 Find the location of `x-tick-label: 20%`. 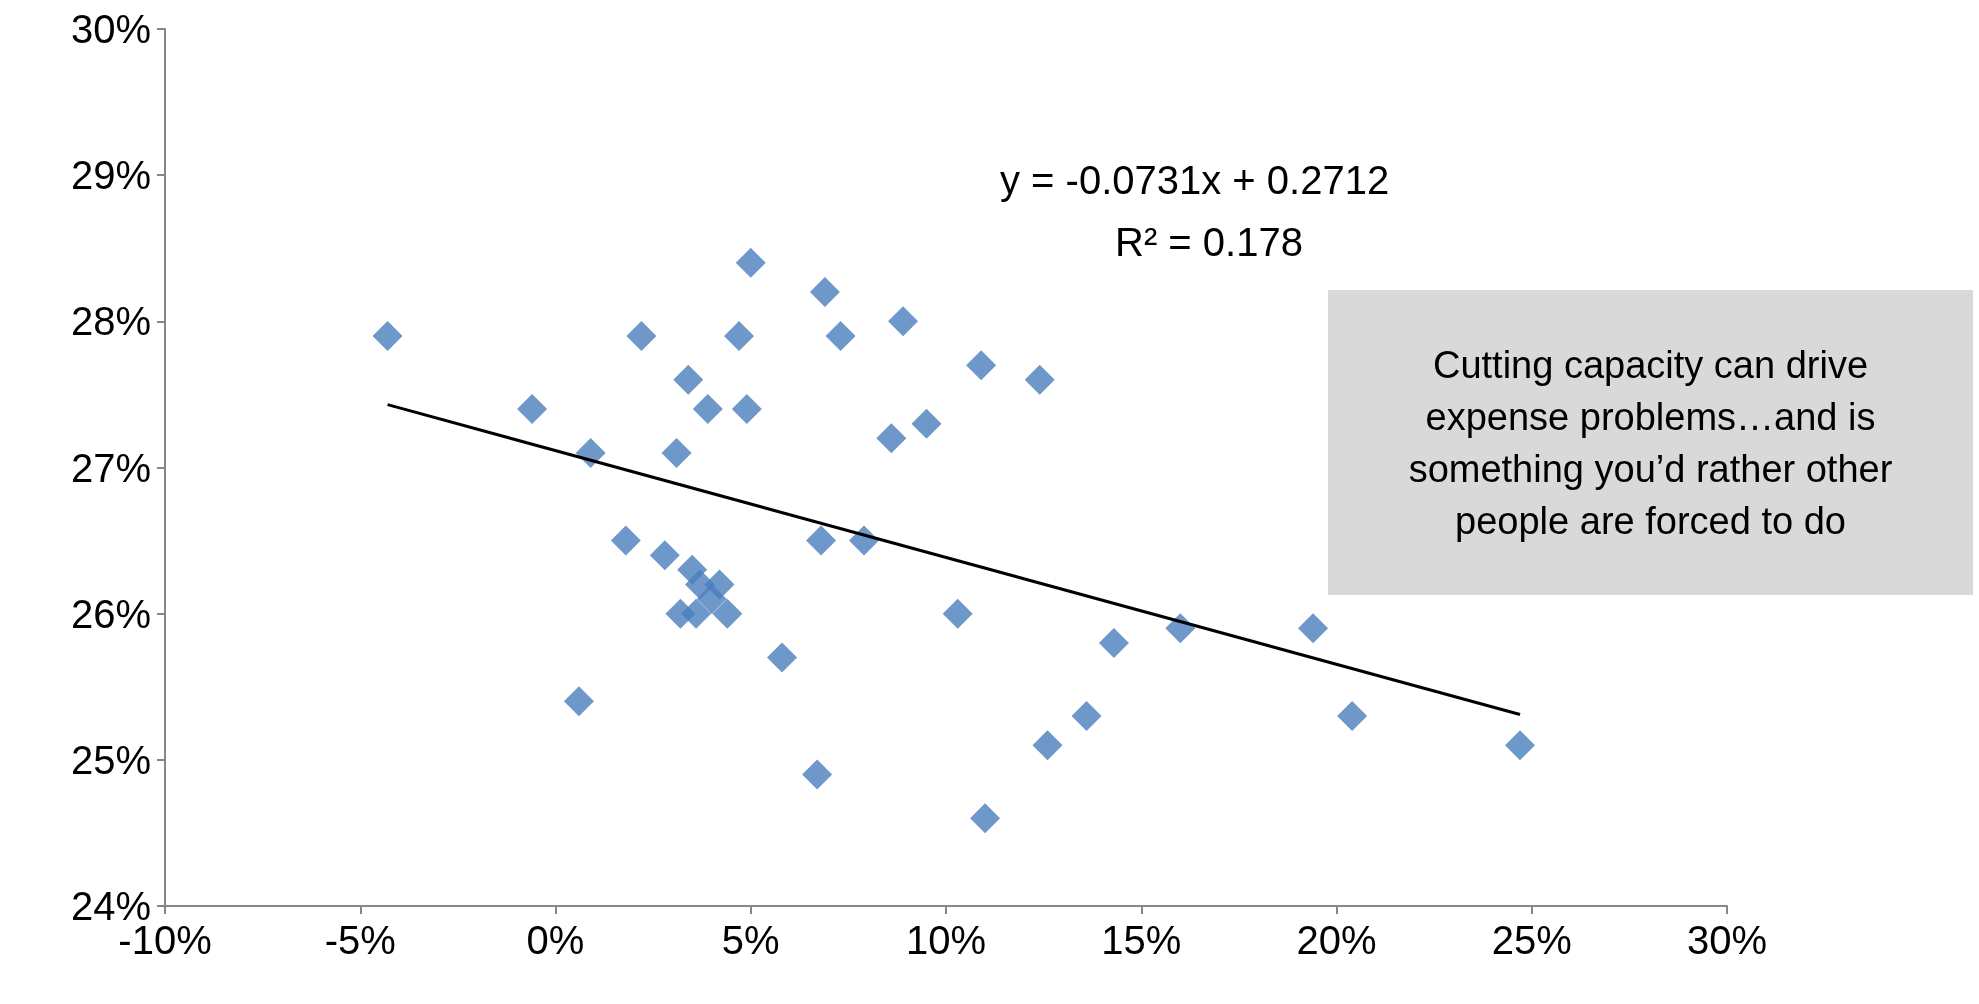

x-tick-label: 20% is located at coordinates (1336, 940).